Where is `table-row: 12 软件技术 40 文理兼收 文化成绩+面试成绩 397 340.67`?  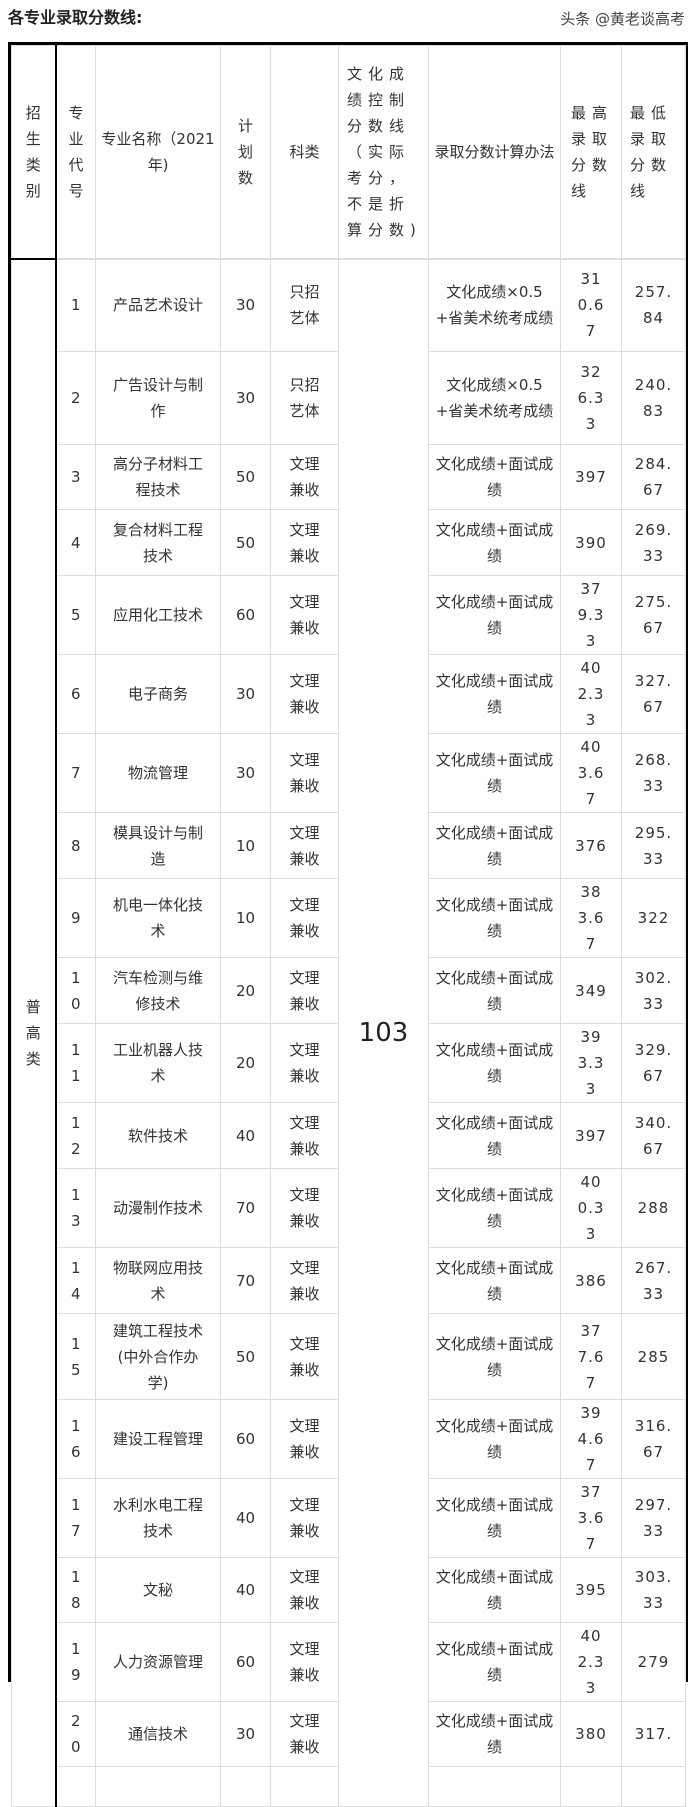
table-row: 12 软件技术 40 文理兼收 文化成绩+面试成绩 397 340.67 is located at coordinates (349, 1135).